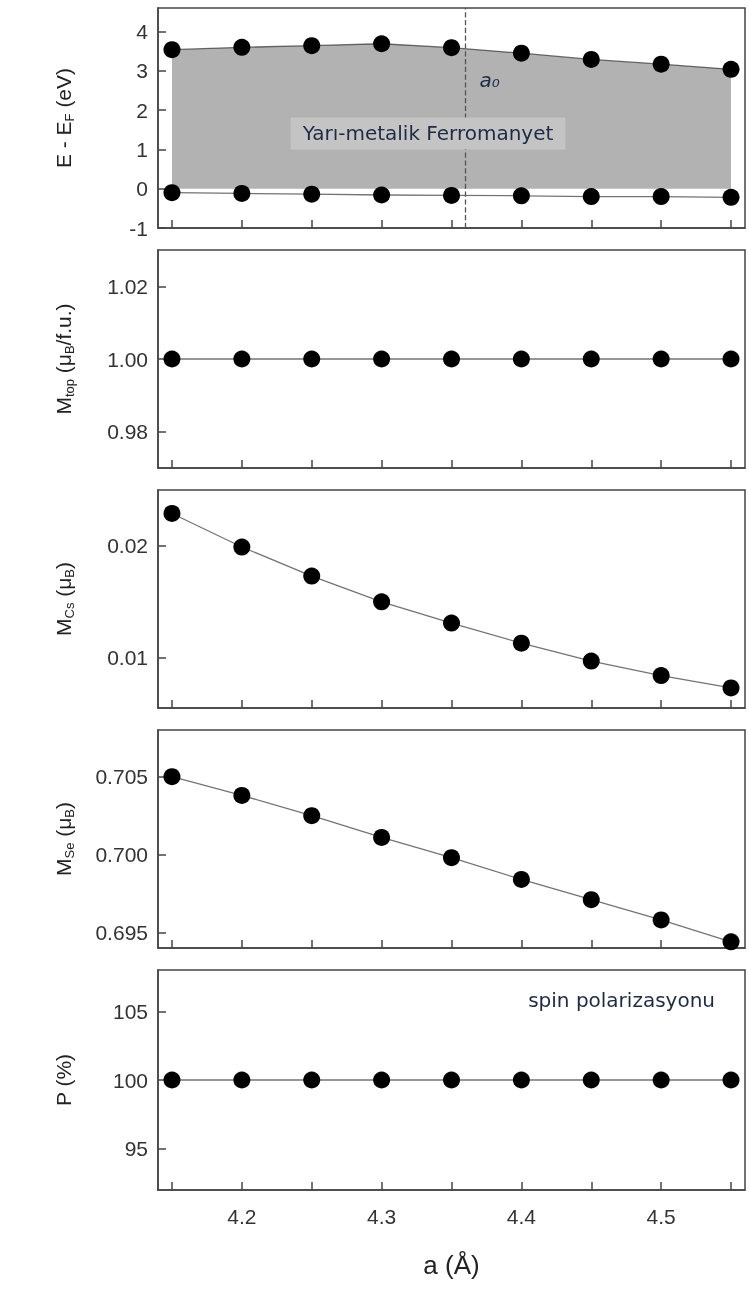 This screenshot has width=749, height=1291. I want to click on y-tick-label: 100, so click(130, 1080).